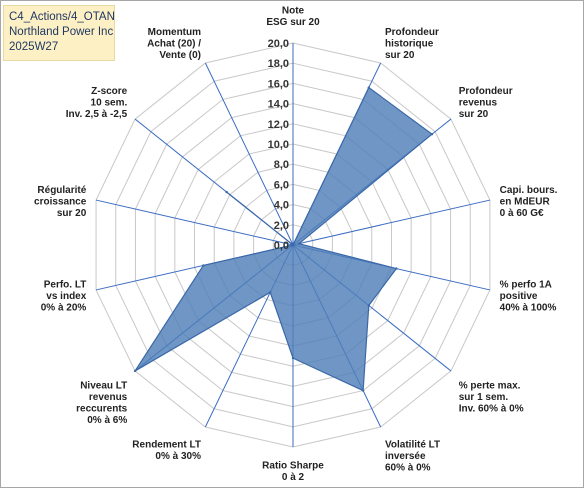 The width and height of the screenshot is (584, 488). I want to click on axis-label-4-line-1: Capi. bours., so click(529, 190).